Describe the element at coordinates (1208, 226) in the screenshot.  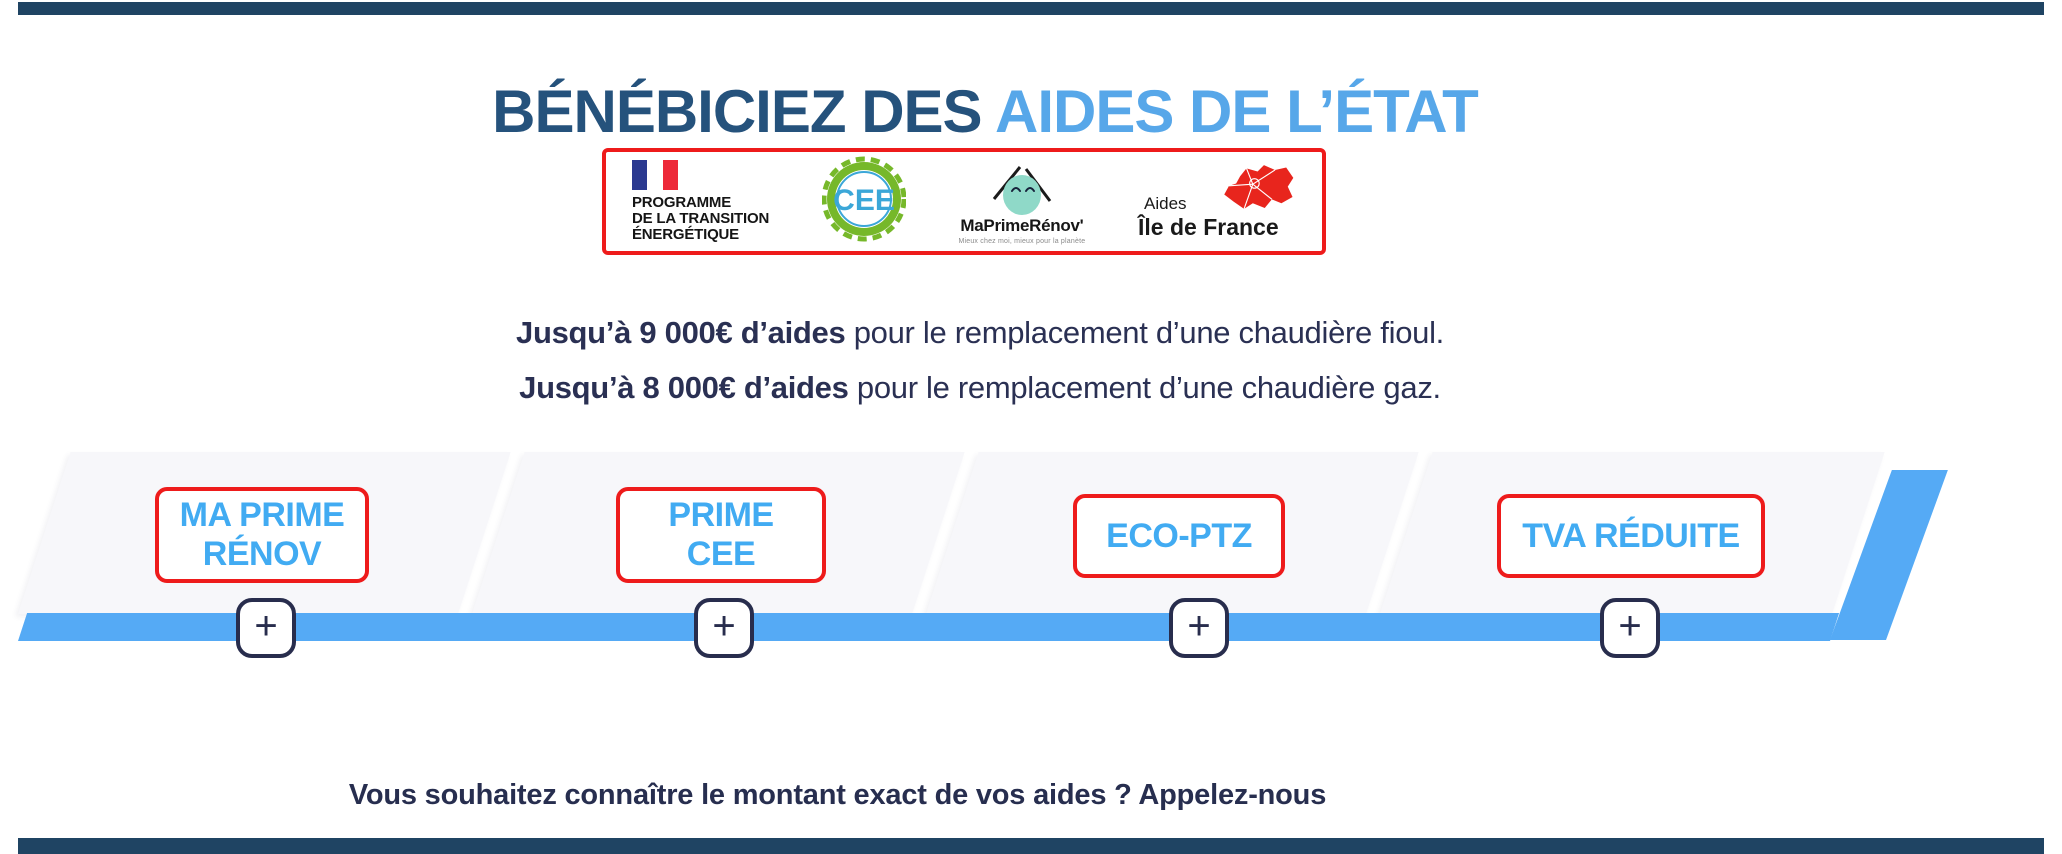
I see `idf-region-label: Île de France` at that location.